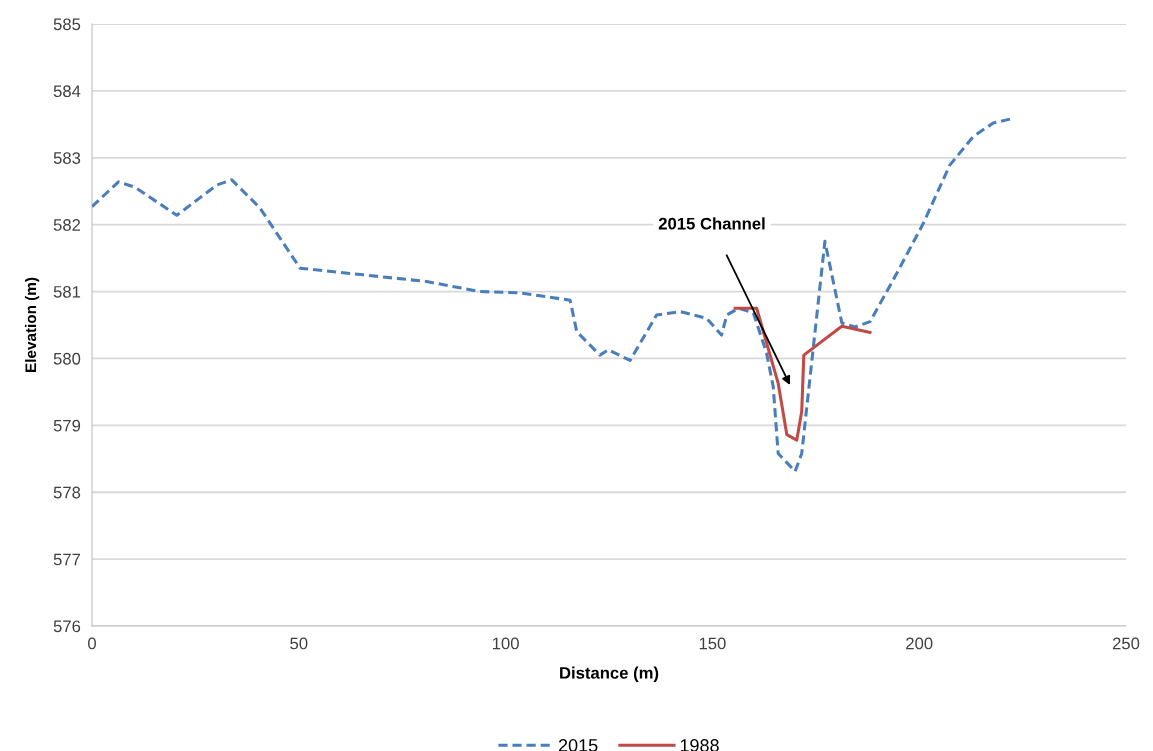  Describe the element at coordinates (67, 358) in the screenshot. I see `y-tick-label: 580` at that location.